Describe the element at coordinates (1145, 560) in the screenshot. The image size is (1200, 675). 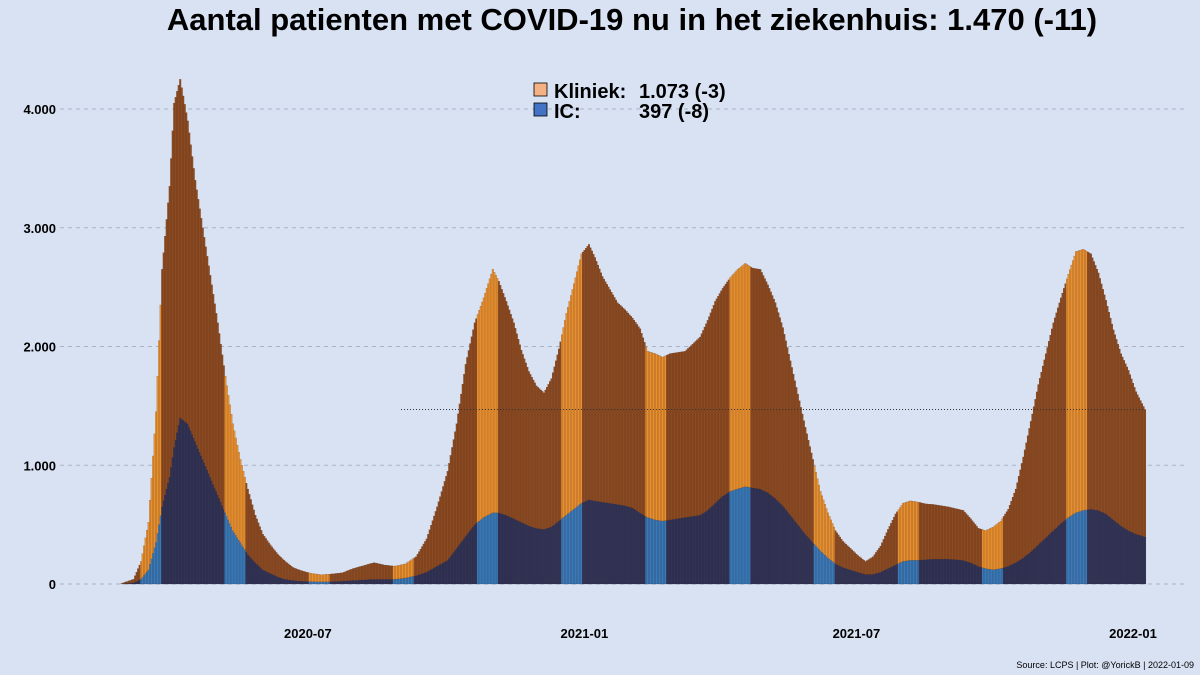
I see `bar-ic` at that location.